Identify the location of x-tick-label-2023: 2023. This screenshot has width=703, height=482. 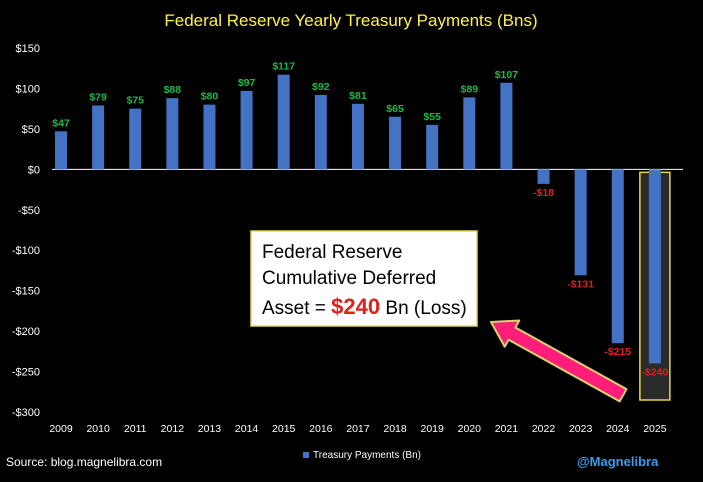
(581, 429).